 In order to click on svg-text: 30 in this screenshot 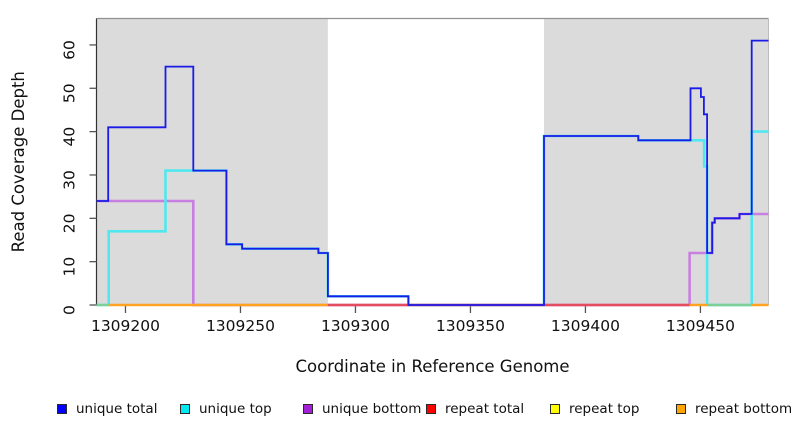, I will do `click(70, 180)`.